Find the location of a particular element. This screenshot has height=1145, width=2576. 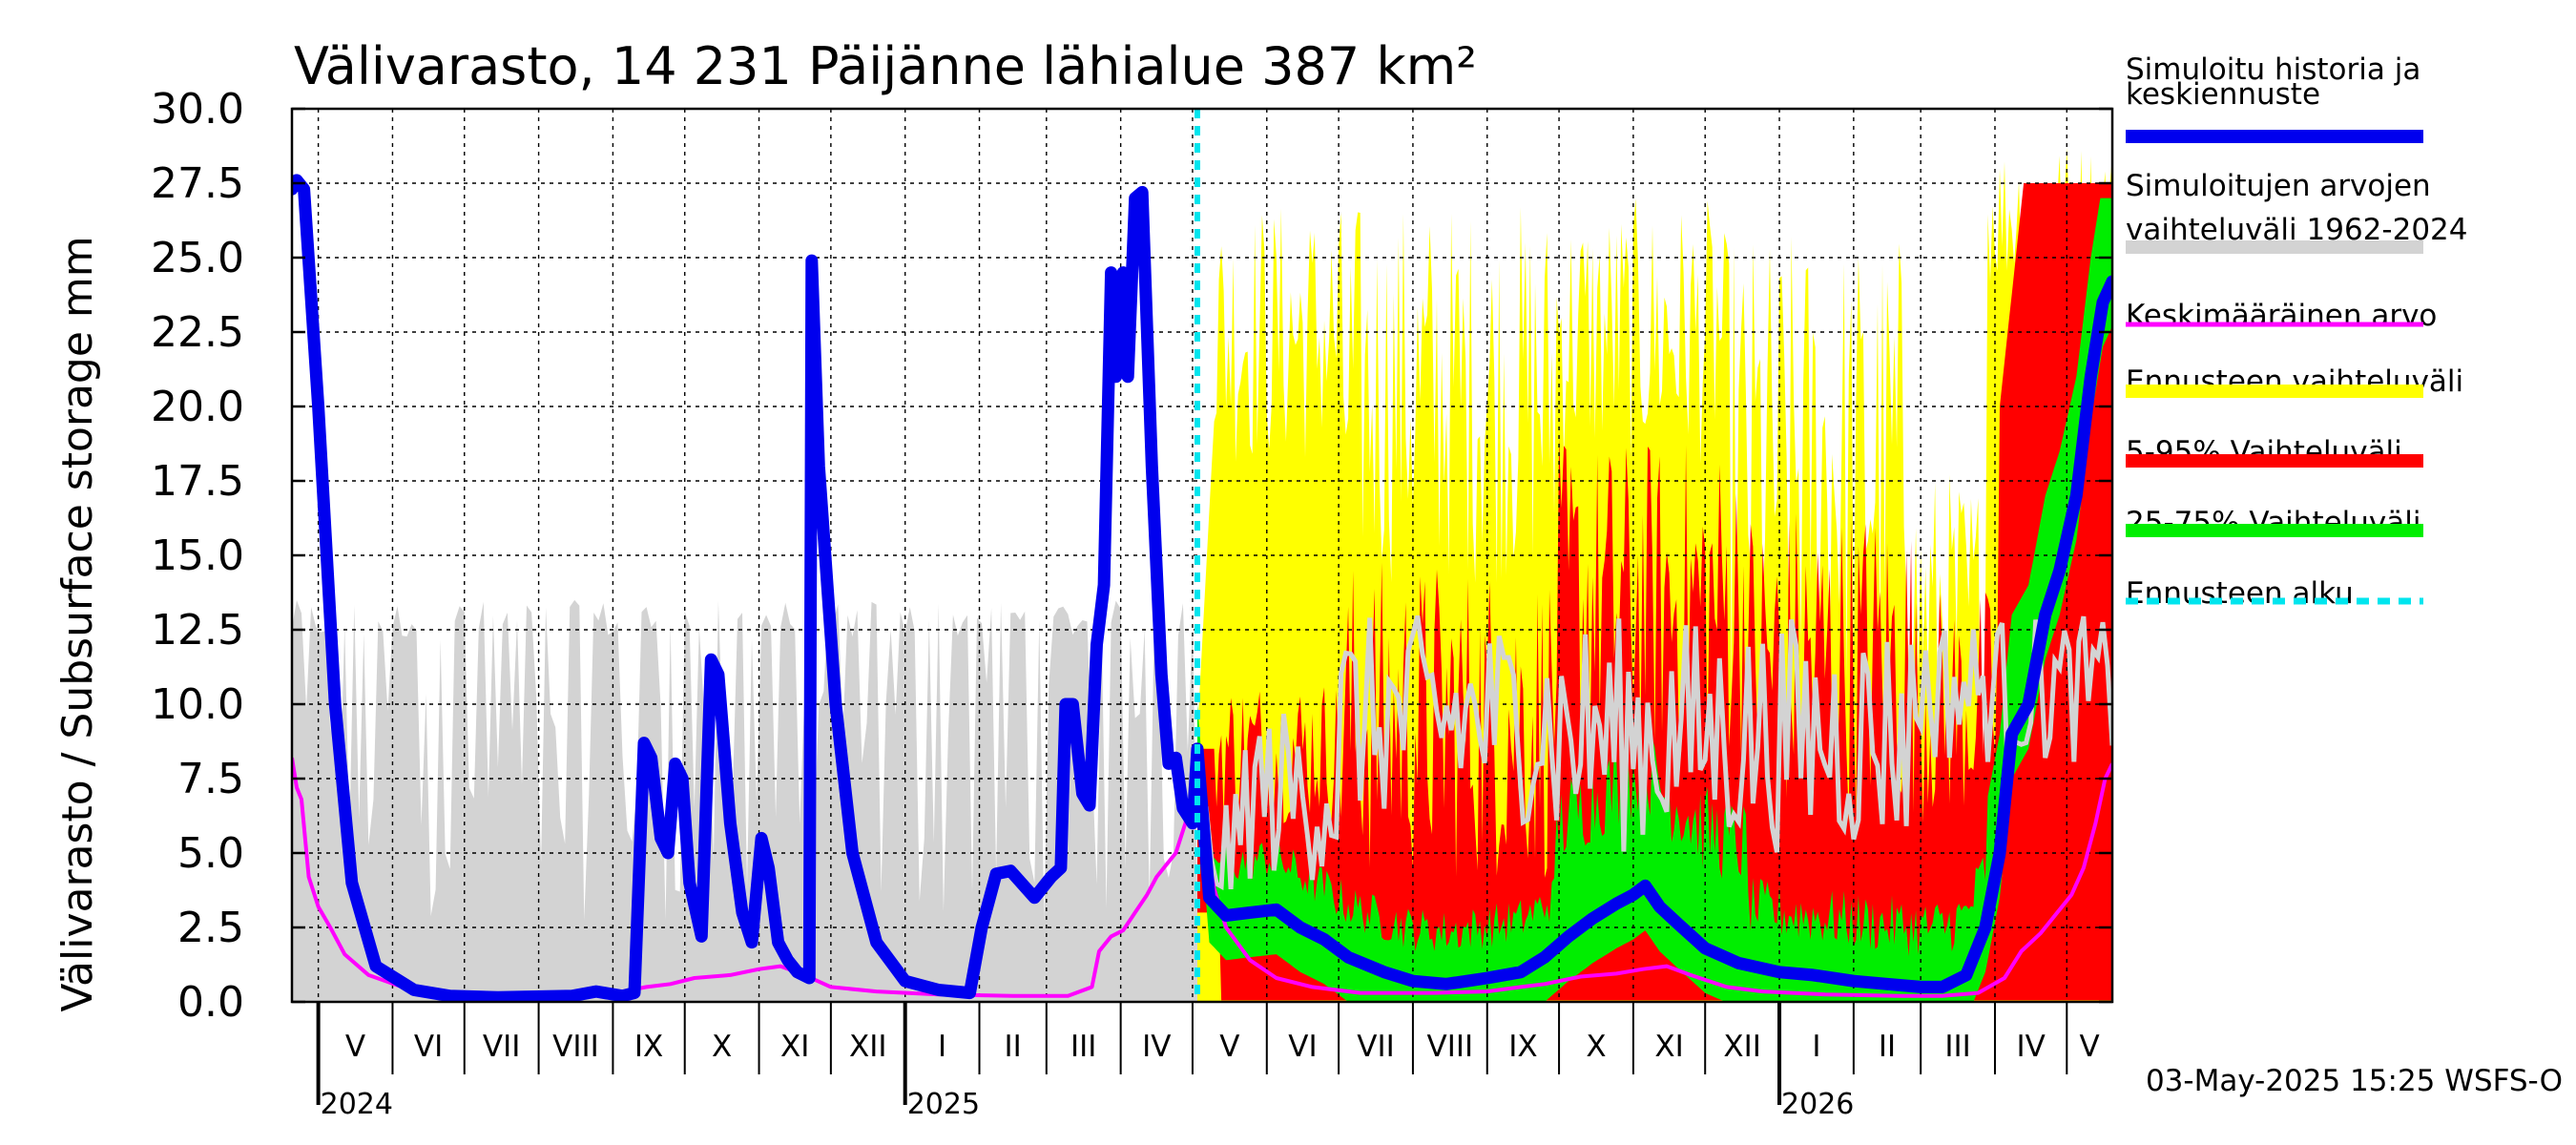

year-label: 2026 is located at coordinates (1817, 1104).